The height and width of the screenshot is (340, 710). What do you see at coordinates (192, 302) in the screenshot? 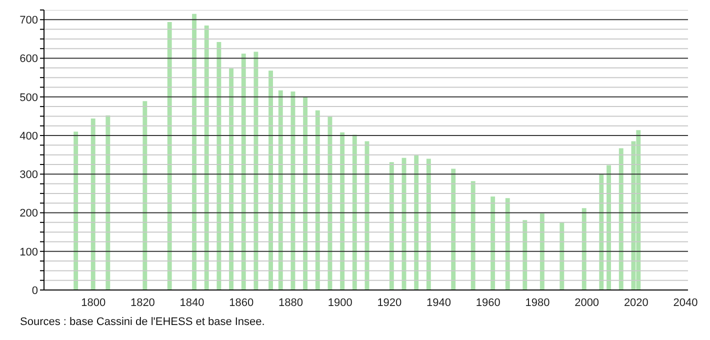
I see `x-tick-label: 1840` at bounding box center [192, 302].